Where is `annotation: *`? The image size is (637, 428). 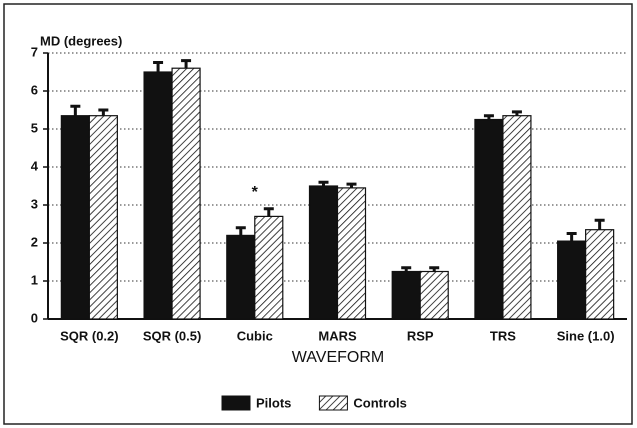
annotation: * is located at coordinates (255, 192).